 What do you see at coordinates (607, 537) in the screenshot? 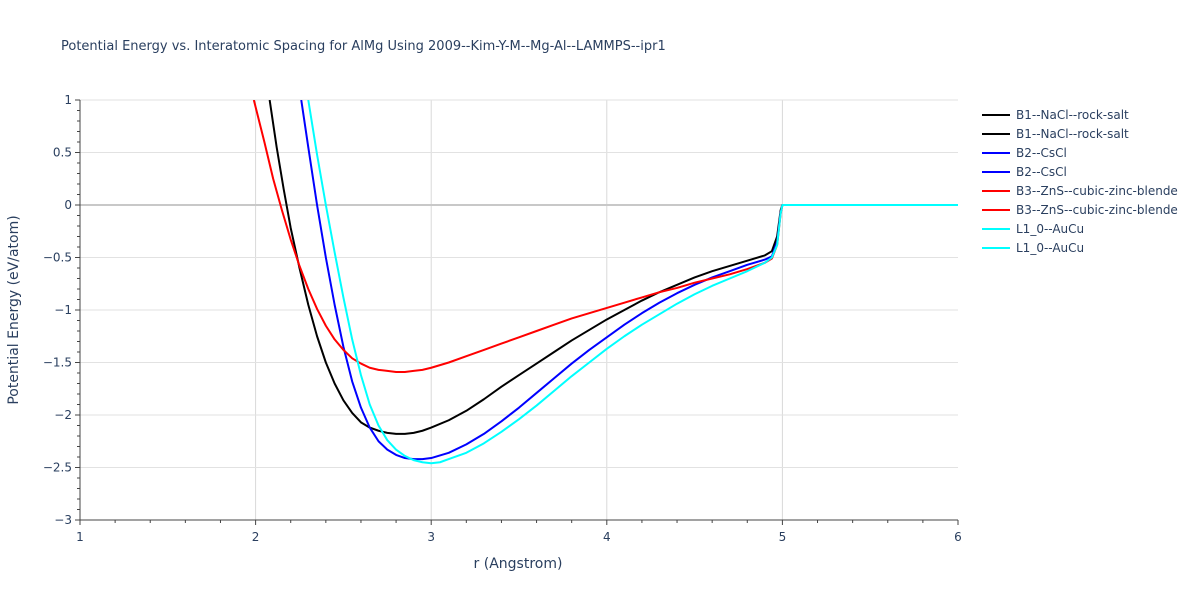
I see `x-tick-label: 4` at bounding box center [607, 537].